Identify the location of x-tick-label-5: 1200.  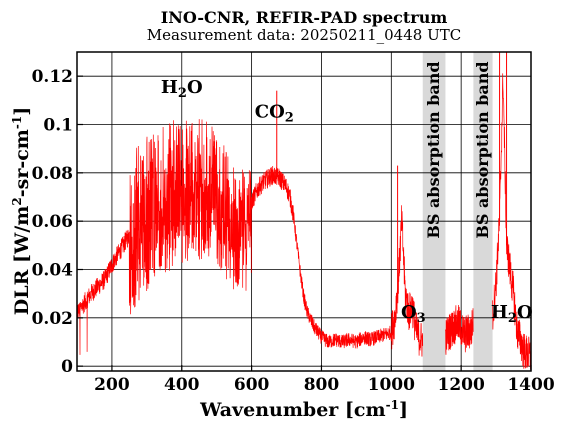
(460, 385).